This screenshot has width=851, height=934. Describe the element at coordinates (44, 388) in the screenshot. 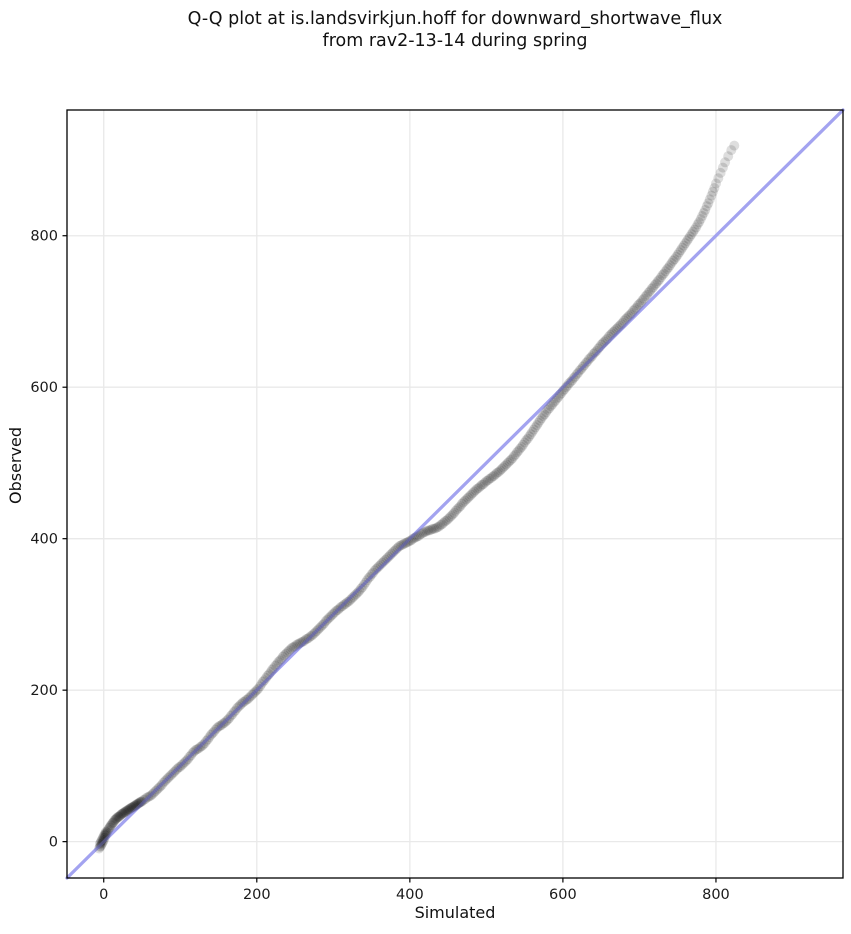

I see `y-tick-label-600: 600` at that location.